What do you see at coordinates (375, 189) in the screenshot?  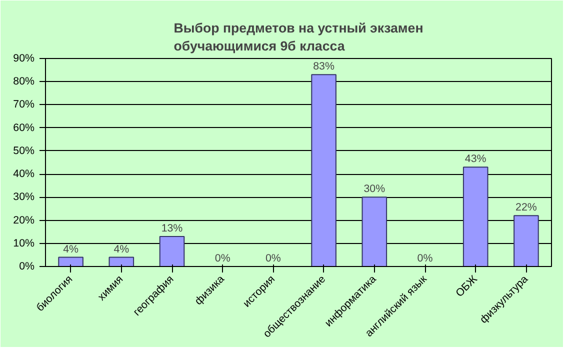 I see `data-label: 30%` at bounding box center [375, 189].